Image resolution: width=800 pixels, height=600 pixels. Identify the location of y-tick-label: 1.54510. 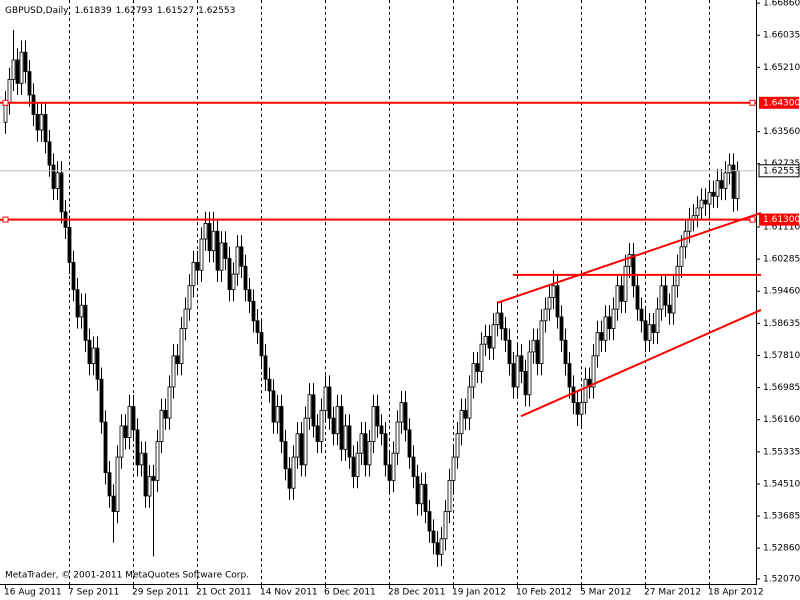
(781, 484).